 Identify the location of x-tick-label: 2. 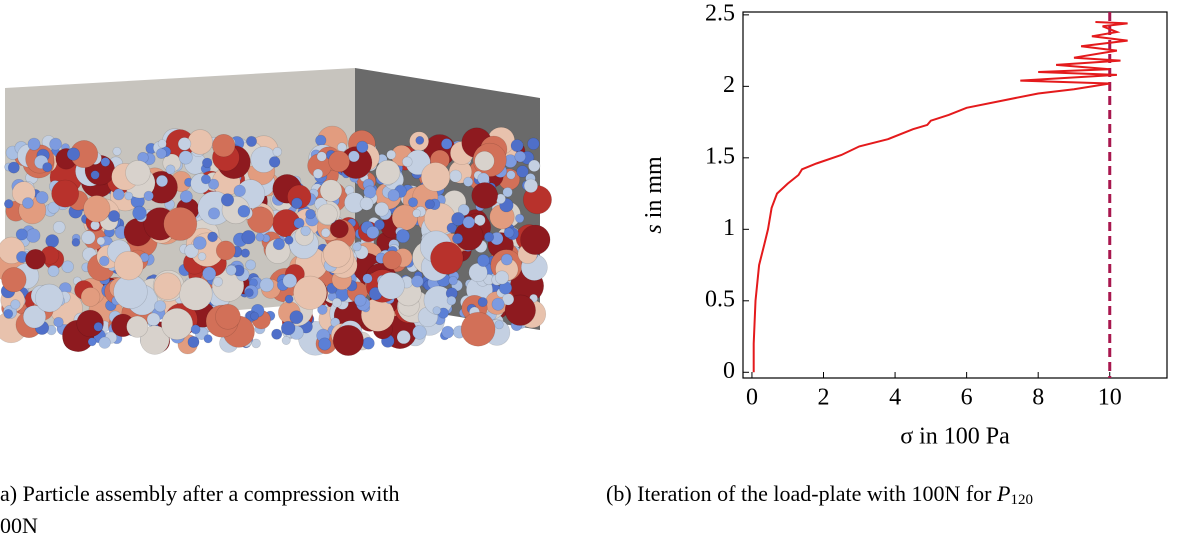
(824, 398).